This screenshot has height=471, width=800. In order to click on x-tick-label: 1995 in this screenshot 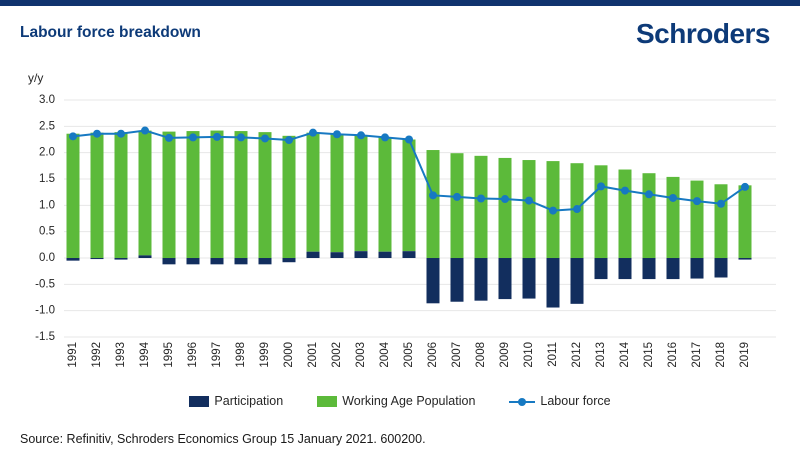, I will do `click(169, 355)`.